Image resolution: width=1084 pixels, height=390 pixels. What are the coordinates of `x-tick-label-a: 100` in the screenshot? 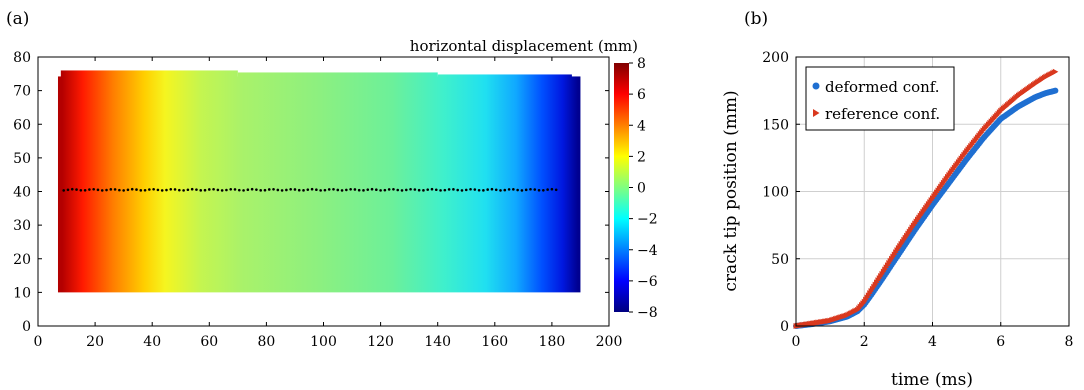 It's located at (323, 342).